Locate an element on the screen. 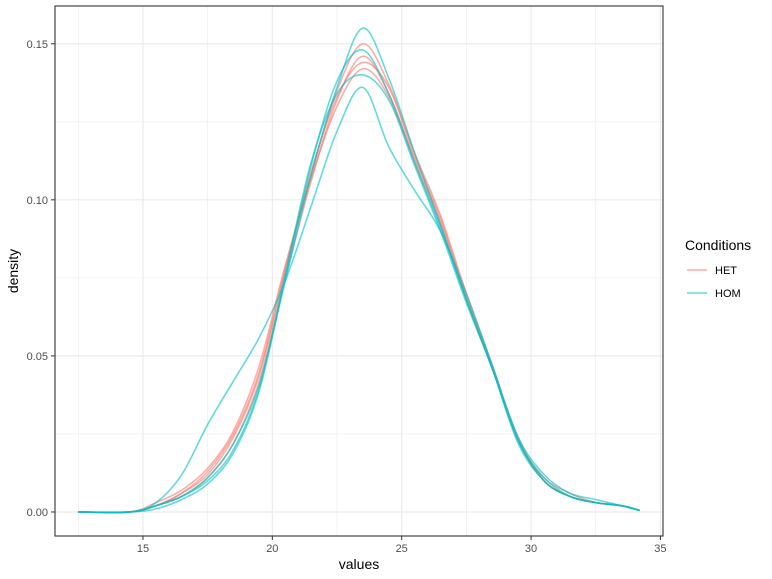 This screenshot has height=579, width=772. x-tick-label: 30 is located at coordinates (531, 549).